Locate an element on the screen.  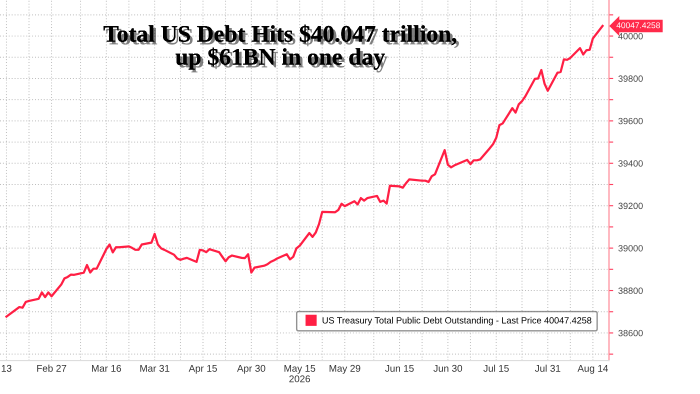
y-tick-label: 39800 is located at coordinates (630, 78).